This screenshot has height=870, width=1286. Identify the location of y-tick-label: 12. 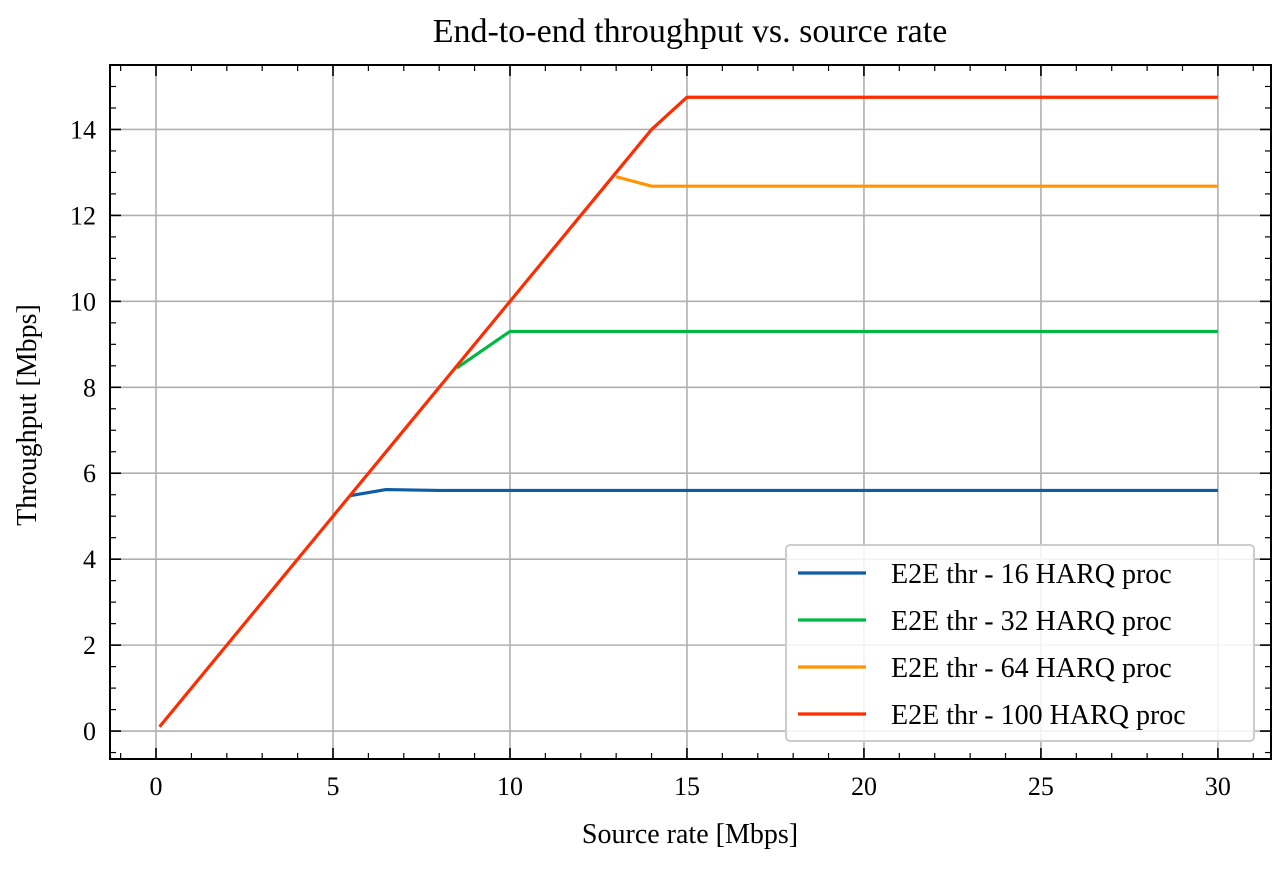
(83, 215).